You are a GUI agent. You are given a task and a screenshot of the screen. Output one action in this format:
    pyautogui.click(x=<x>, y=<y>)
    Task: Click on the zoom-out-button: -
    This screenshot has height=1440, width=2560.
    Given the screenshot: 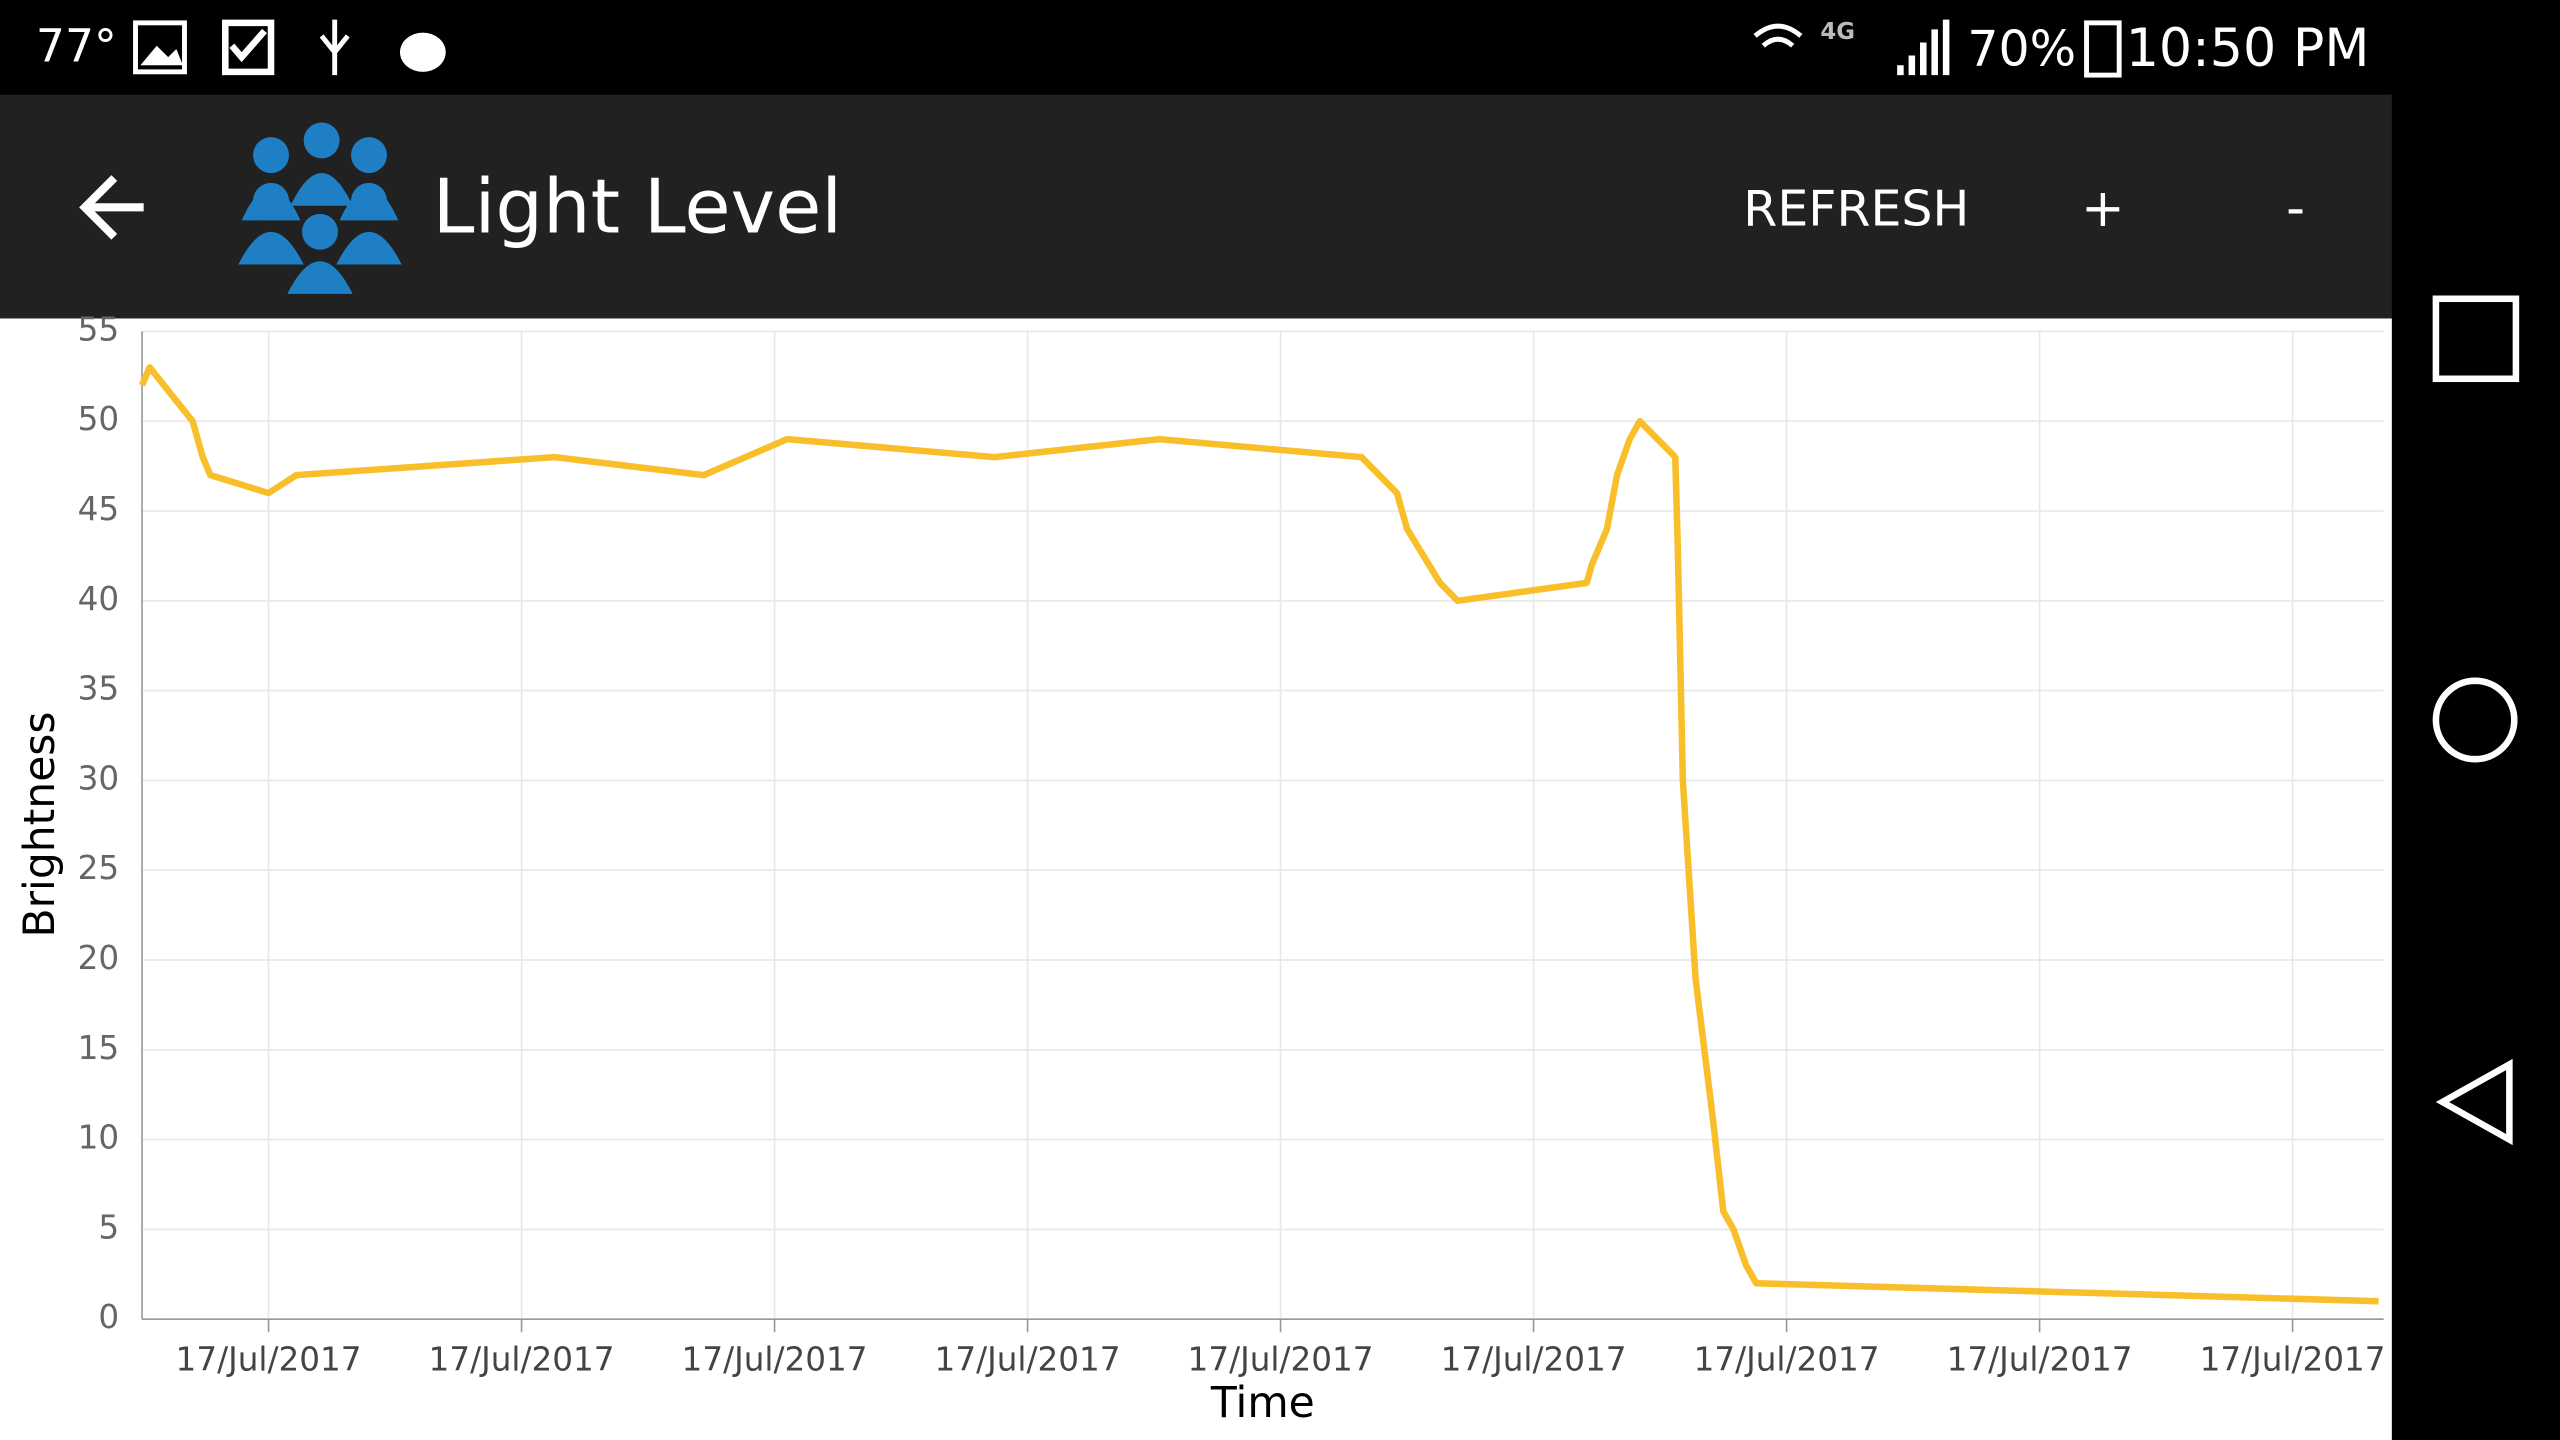 What is the action you would take?
    pyautogui.click(x=2295, y=209)
    